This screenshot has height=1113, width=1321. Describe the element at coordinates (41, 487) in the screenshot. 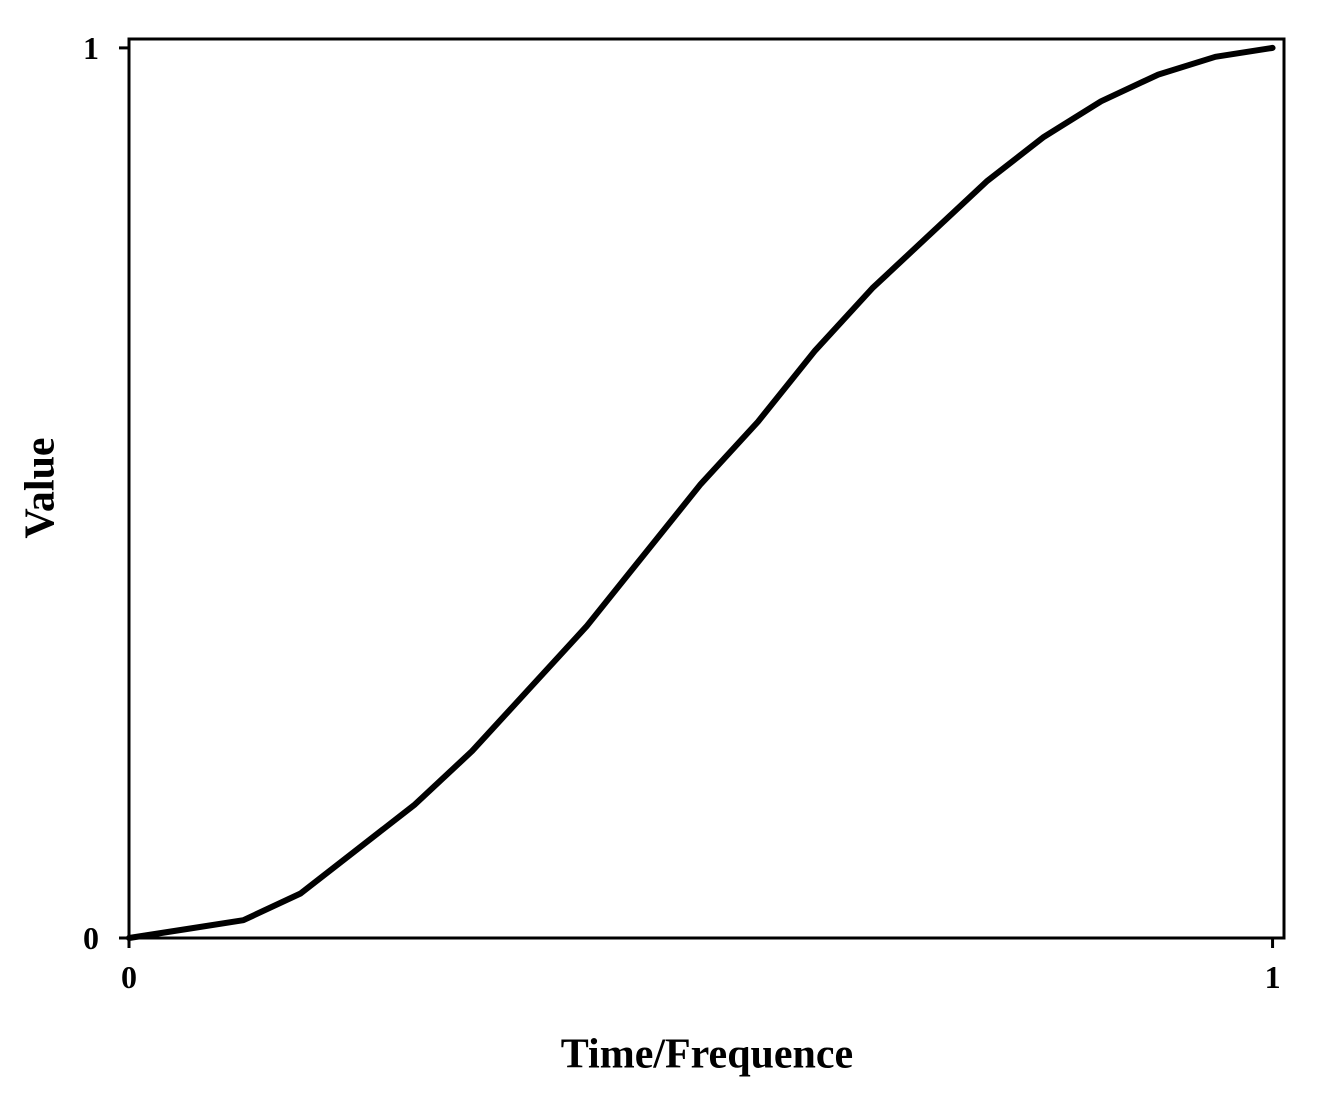

I see `y-axis-label: Value` at that location.